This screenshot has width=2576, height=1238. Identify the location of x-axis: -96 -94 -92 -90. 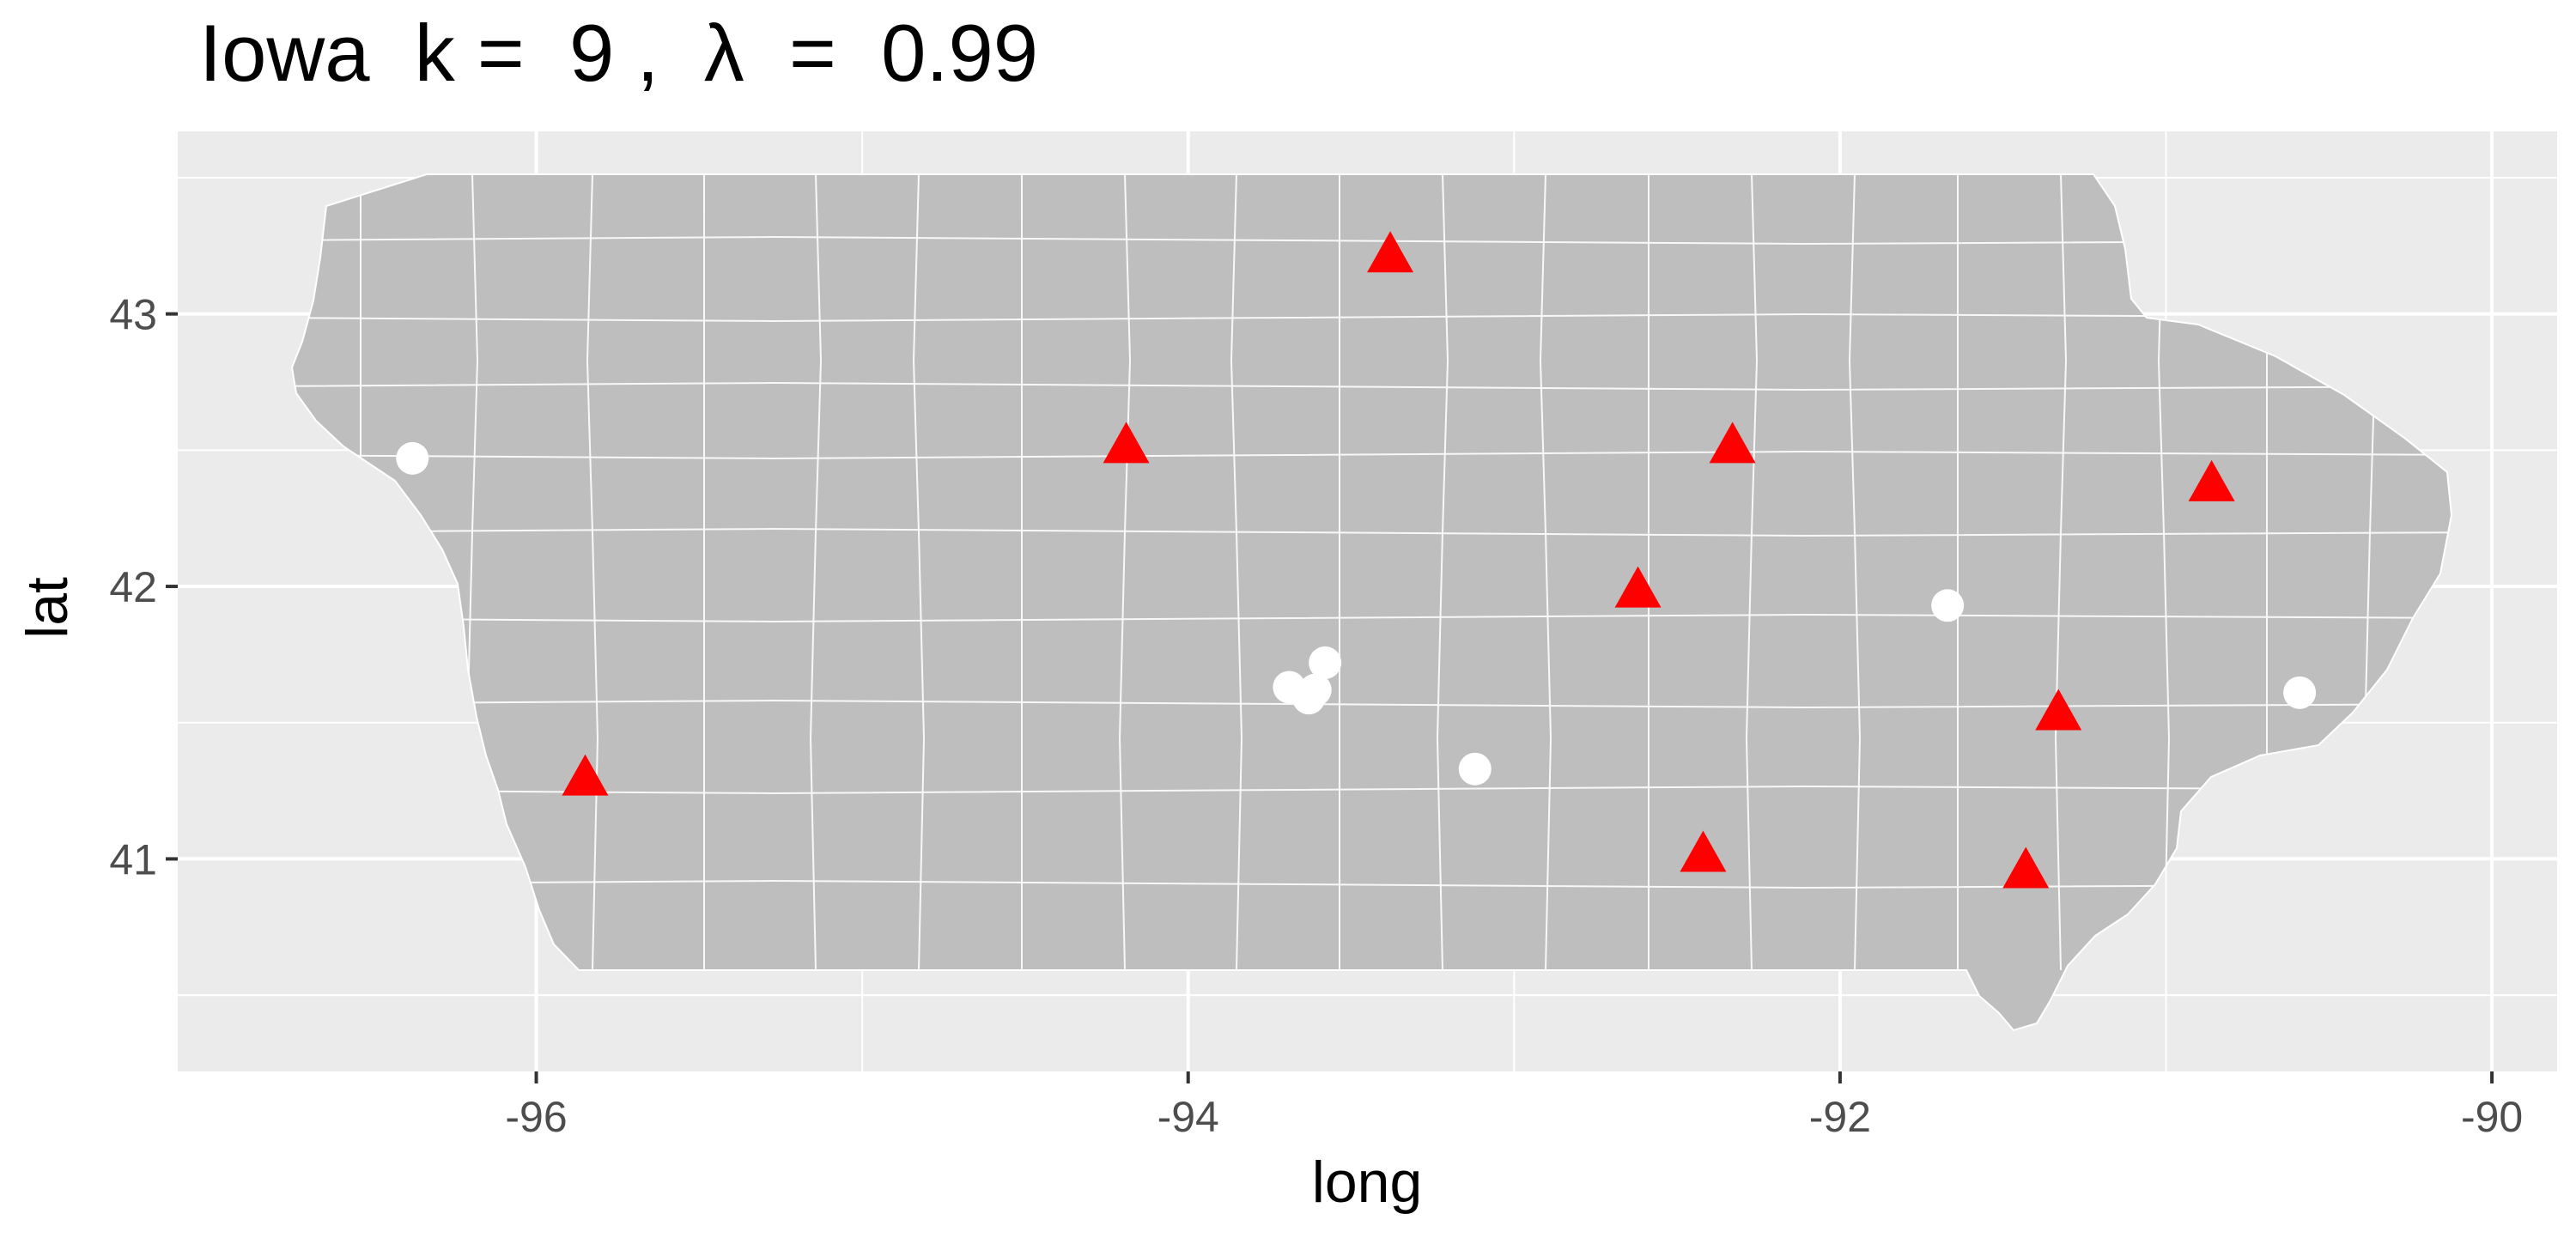
(1514, 1106).